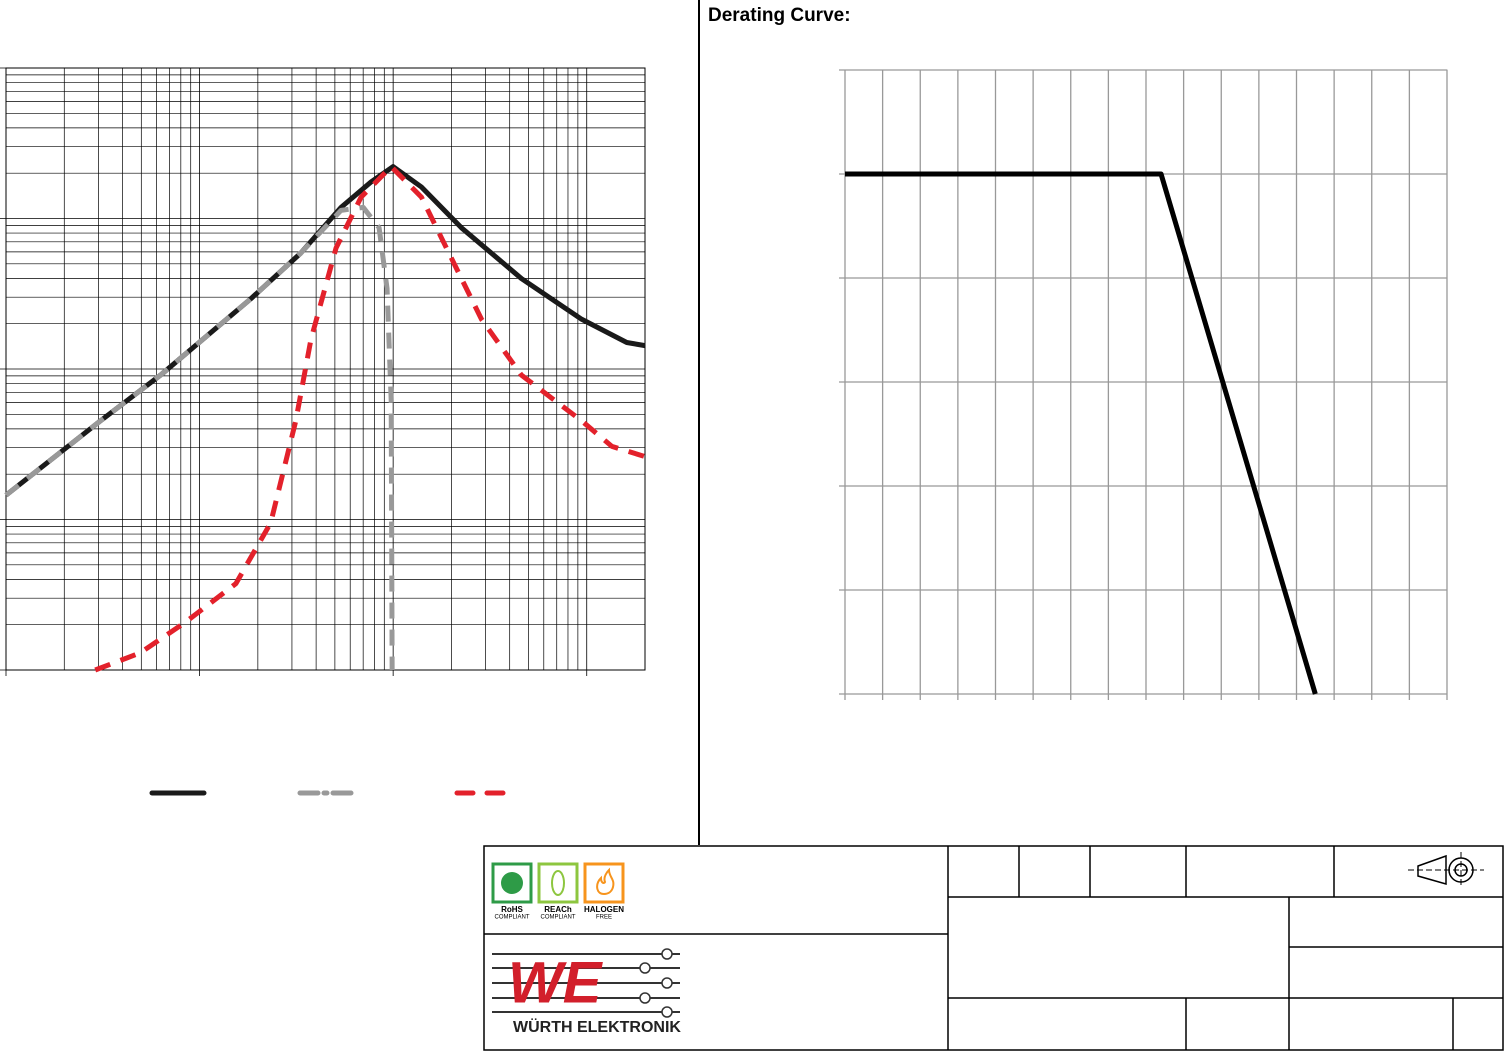  Describe the element at coordinates (597, 1026) in the screenshot. I see `company-name: WÜRTH ELEKTRONIK` at that location.